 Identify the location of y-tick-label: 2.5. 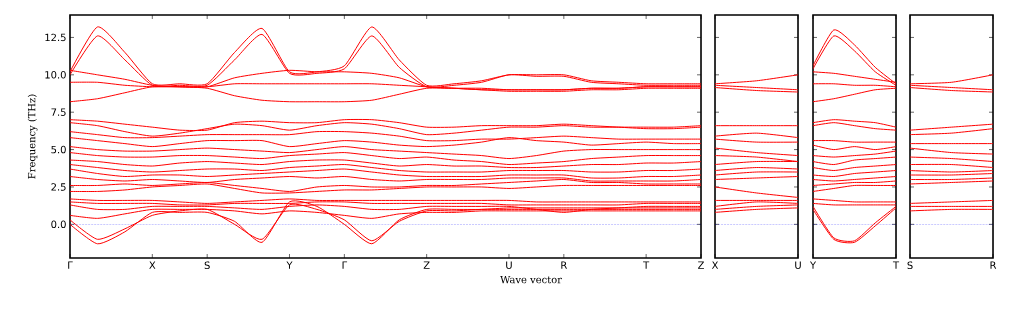
(58, 187).